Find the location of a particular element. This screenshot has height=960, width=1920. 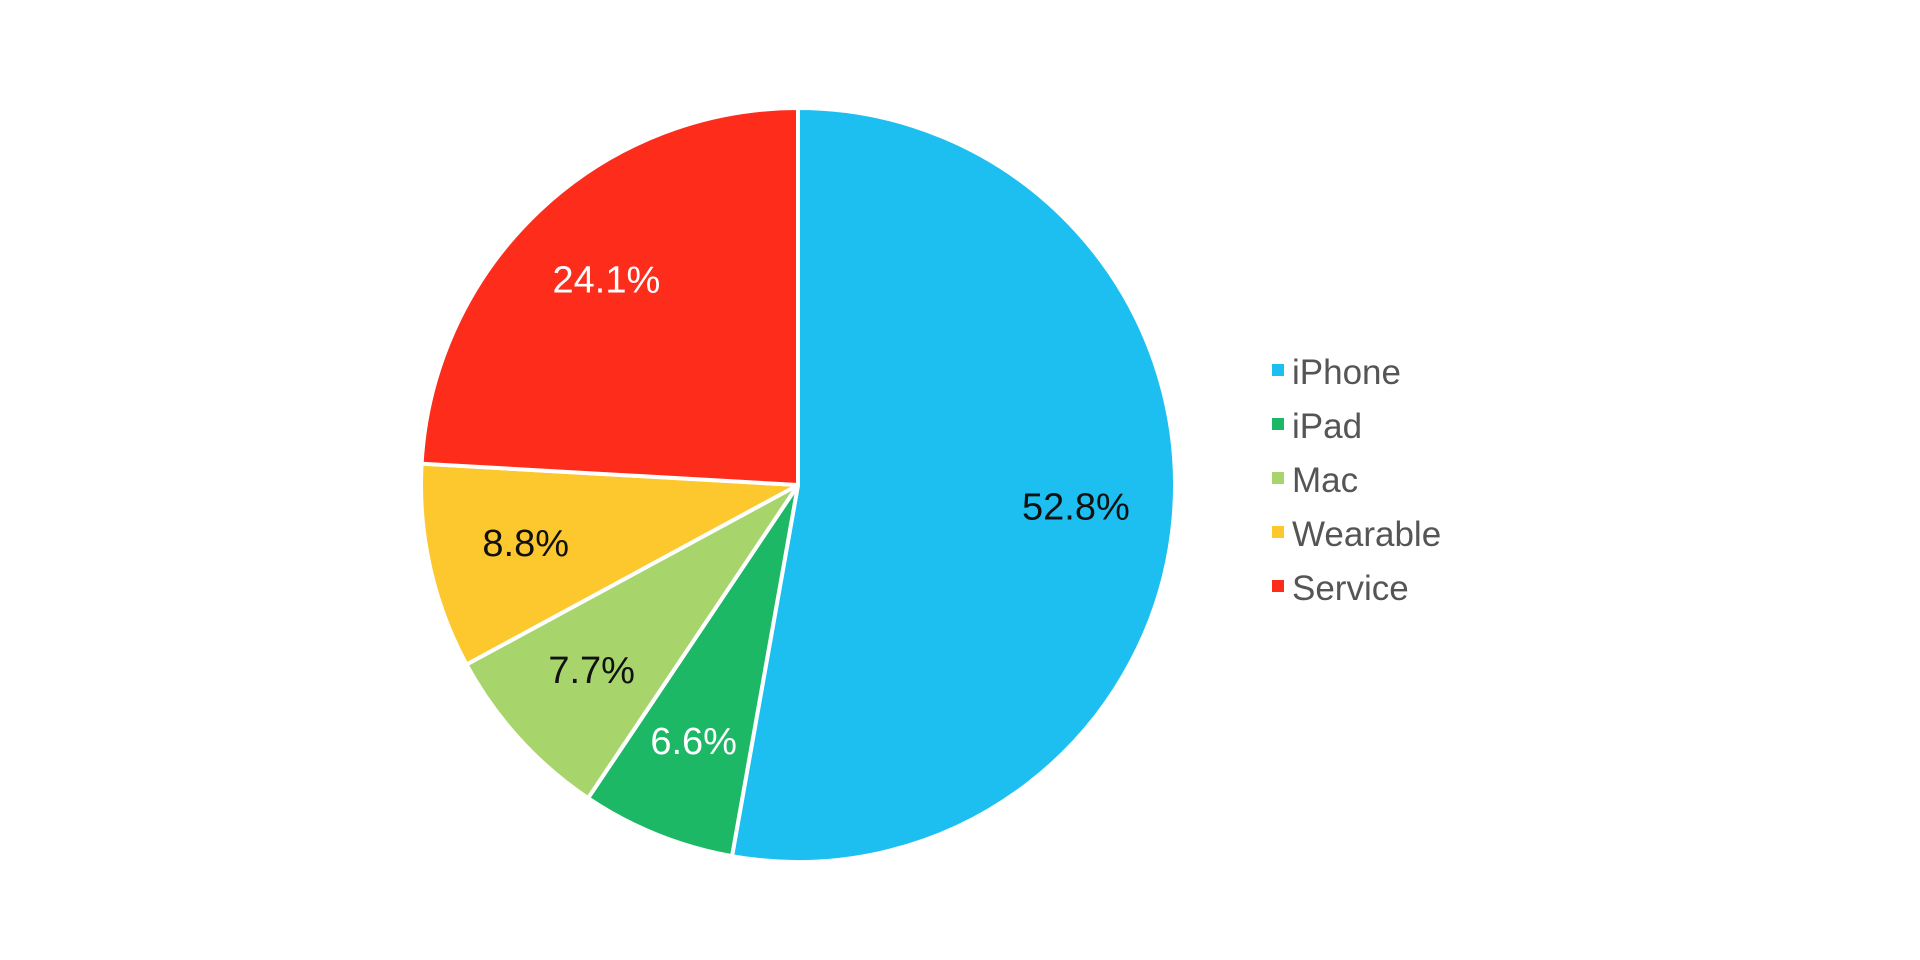

legend-label: Mac is located at coordinates (1325, 480).